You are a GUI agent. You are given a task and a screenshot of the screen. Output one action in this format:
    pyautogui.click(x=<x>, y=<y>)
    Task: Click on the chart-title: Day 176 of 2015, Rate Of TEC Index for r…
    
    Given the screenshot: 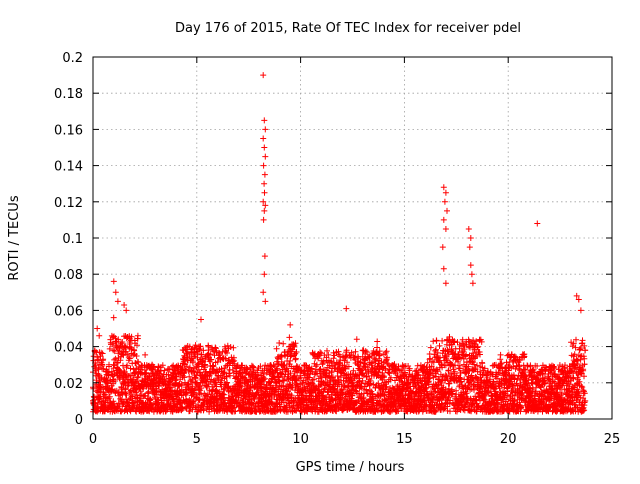 What is the action you would take?
    pyautogui.click(x=348, y=28)
    